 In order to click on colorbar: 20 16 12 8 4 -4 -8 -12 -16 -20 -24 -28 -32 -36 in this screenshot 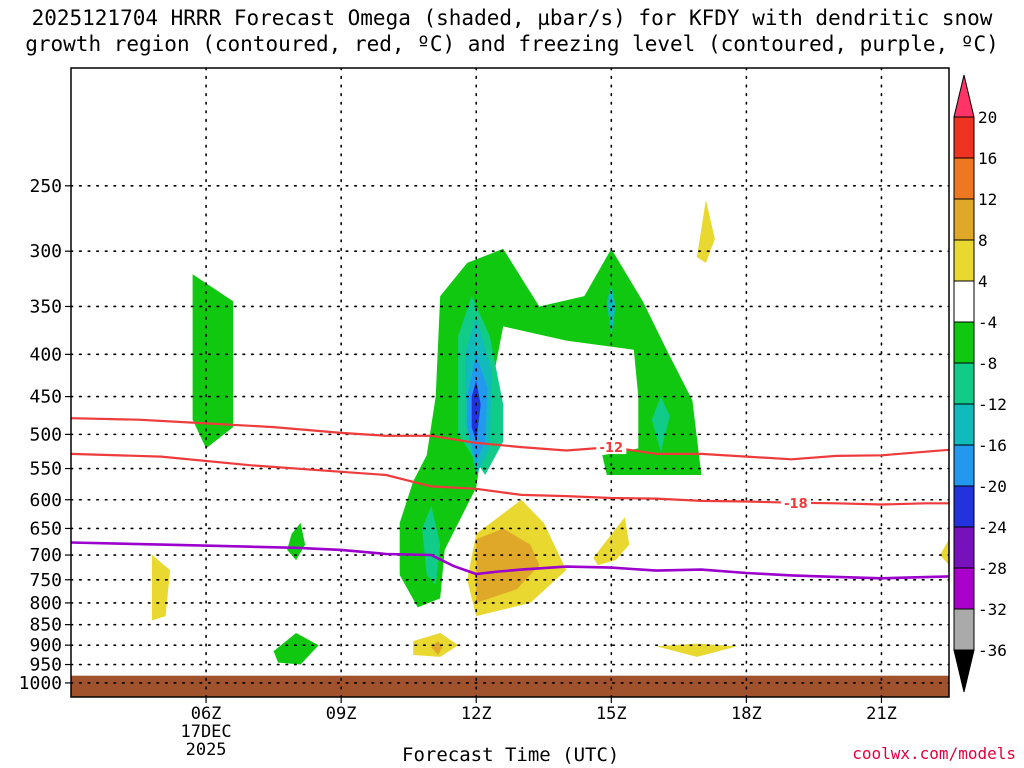, I will do `click(980, 383)`.